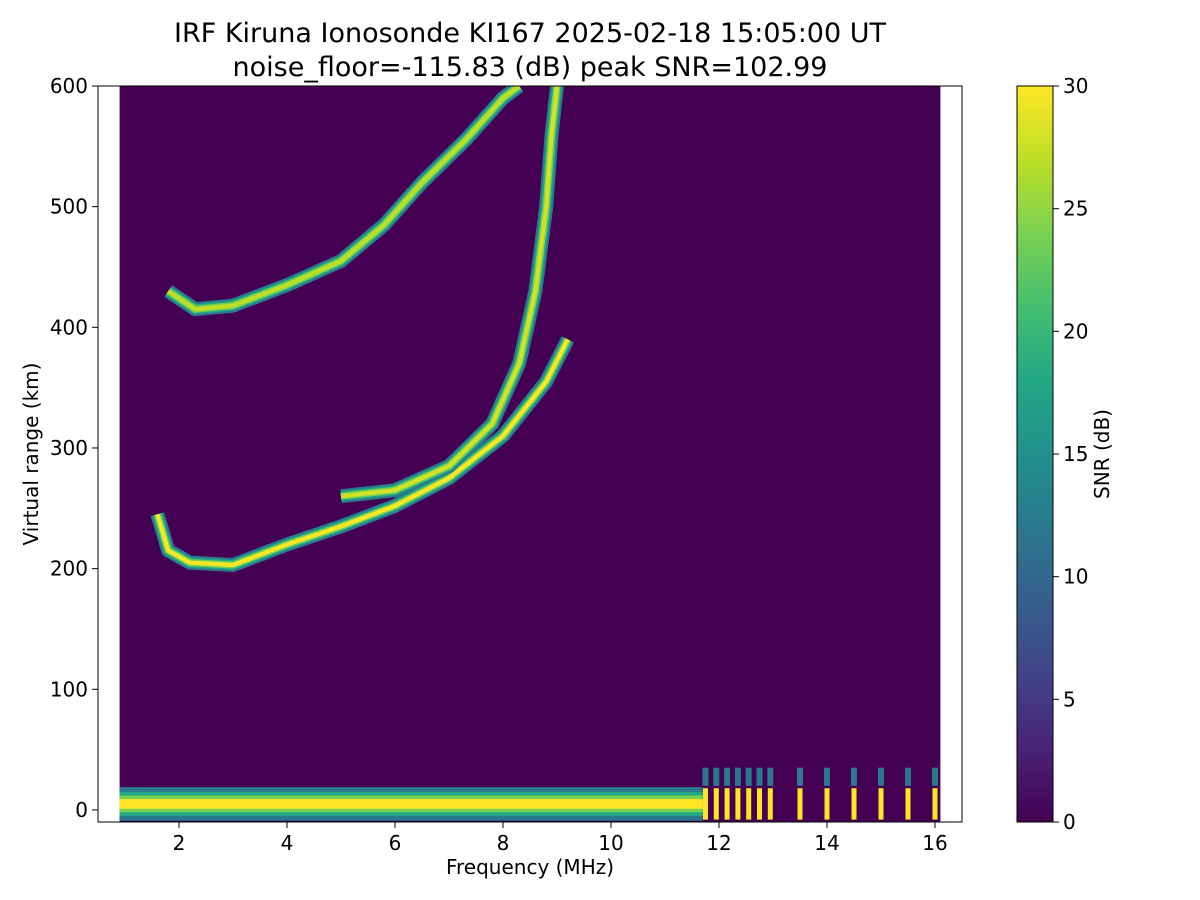 This screenshot has width=1200, height=900. What do you see at coordinates (503, 843) in the screenshot?
I see `x-tick-label: 8` at bounding box center [503, 843].